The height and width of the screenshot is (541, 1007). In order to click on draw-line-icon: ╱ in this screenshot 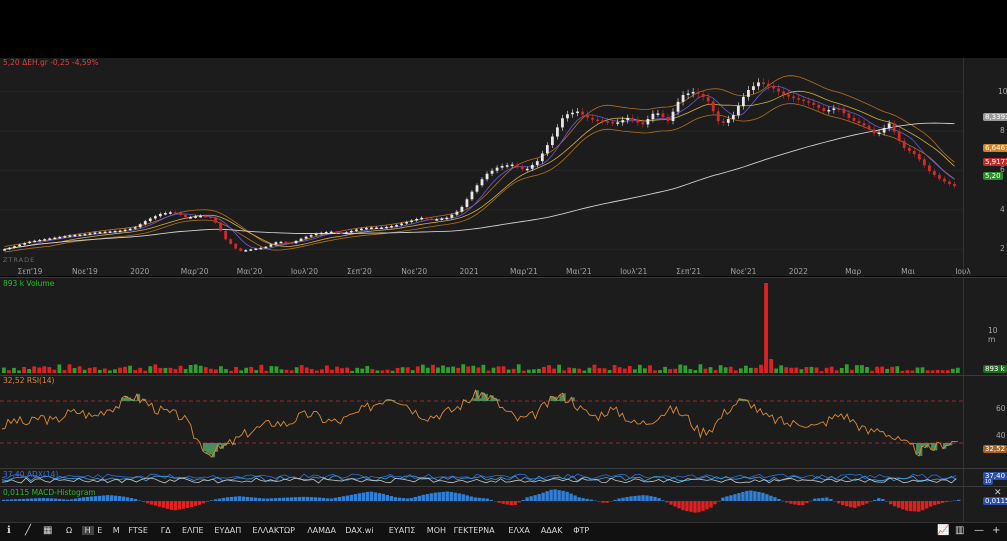, I will do `click(28, 530)`.